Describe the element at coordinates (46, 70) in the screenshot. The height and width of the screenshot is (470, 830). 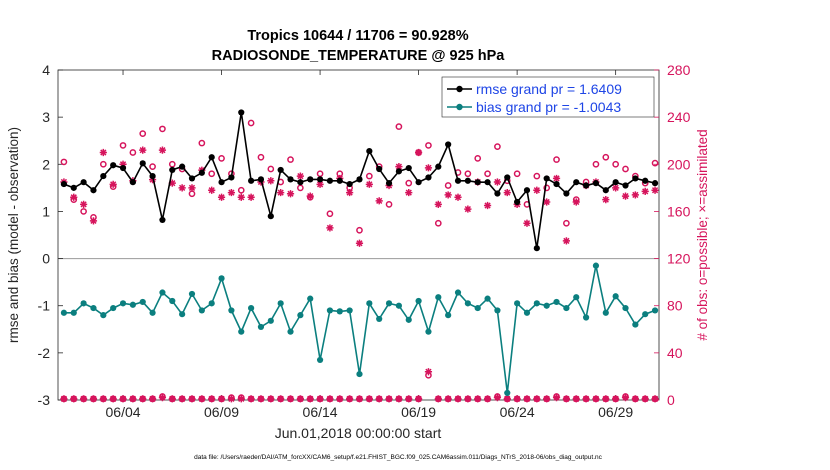
I see `y-tick-label: 4` at that location.